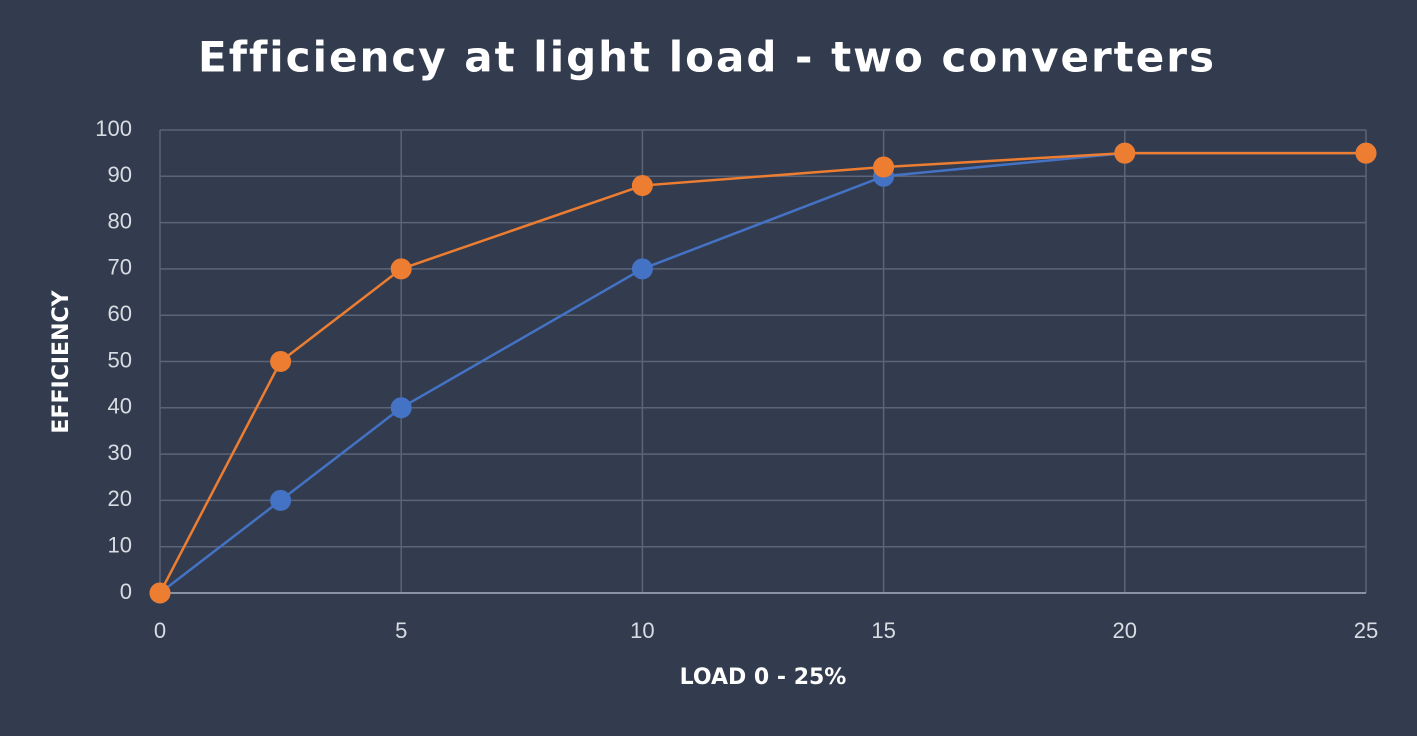  I want to click on y-tick-label: 20, so click(120, 498).